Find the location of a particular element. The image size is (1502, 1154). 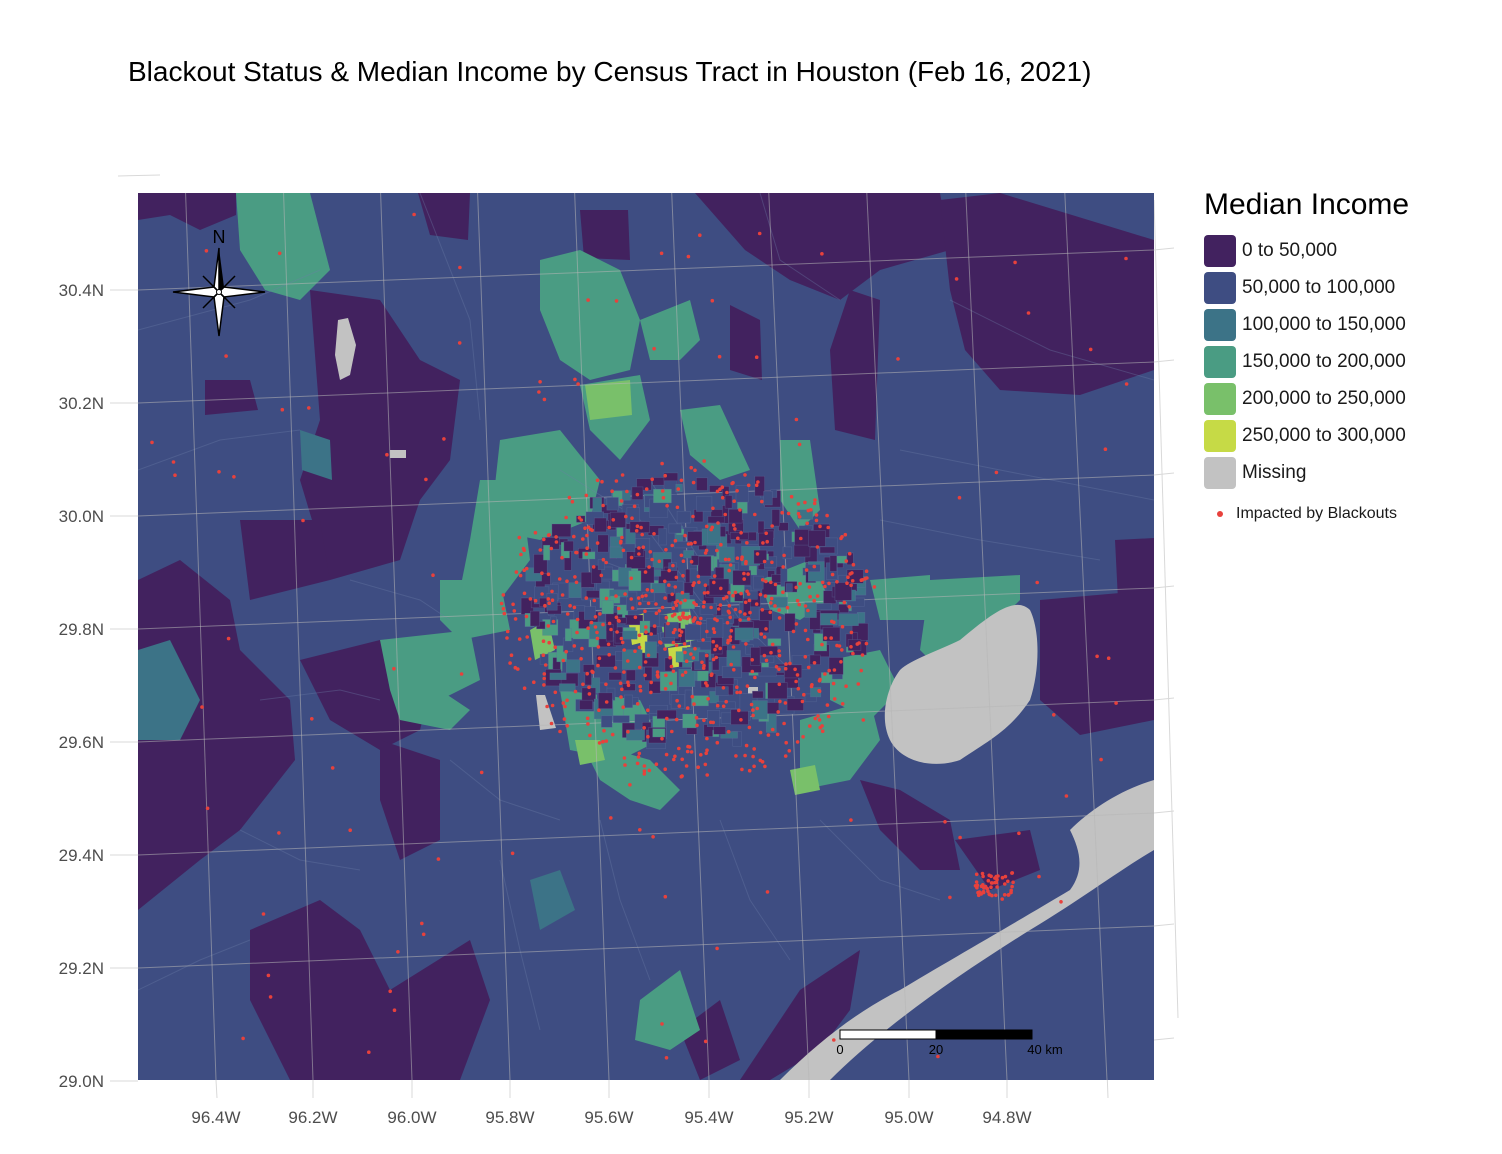

tracts-income-100-150k is located at coordinates (356, 680).